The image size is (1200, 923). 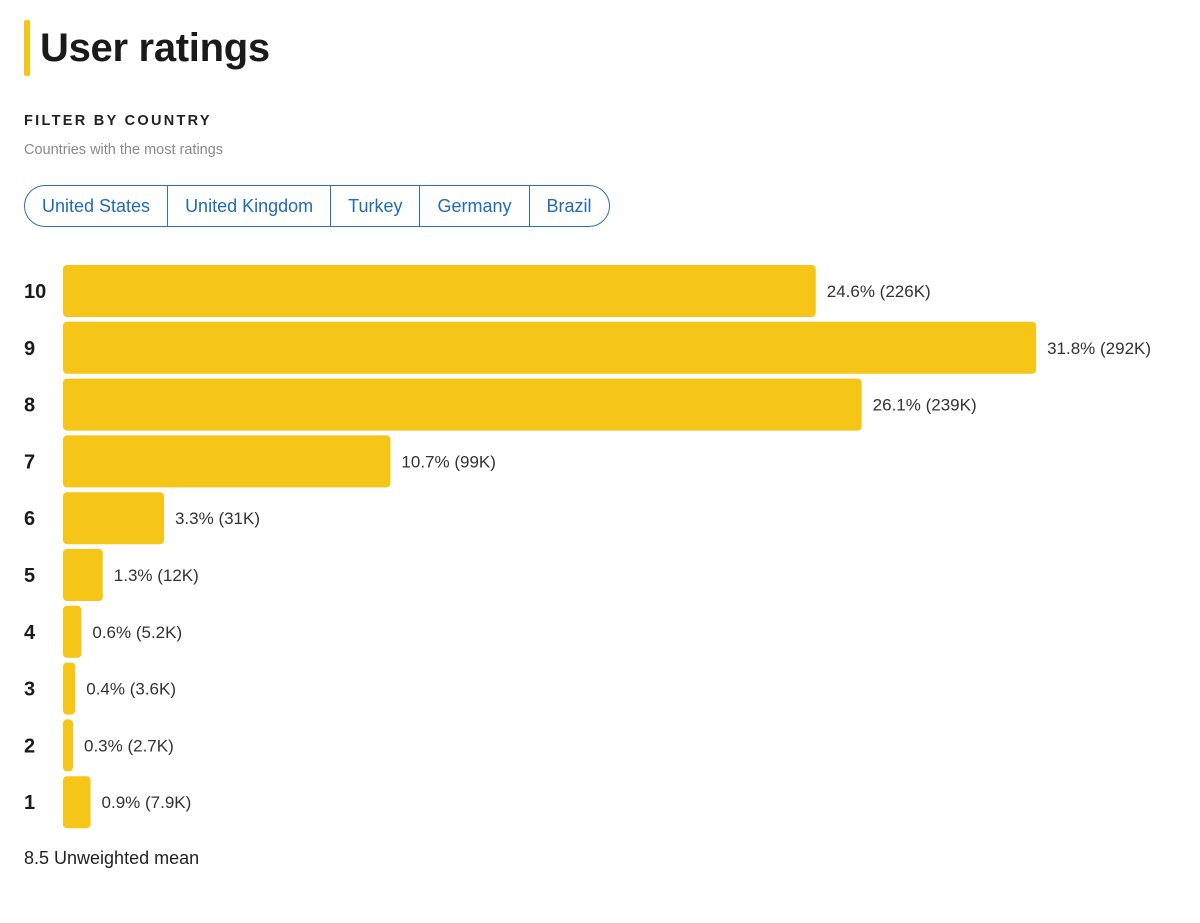 I want to click on unweighted-mean: 8.5 Unweighted mean, so click(x=112, y=858).